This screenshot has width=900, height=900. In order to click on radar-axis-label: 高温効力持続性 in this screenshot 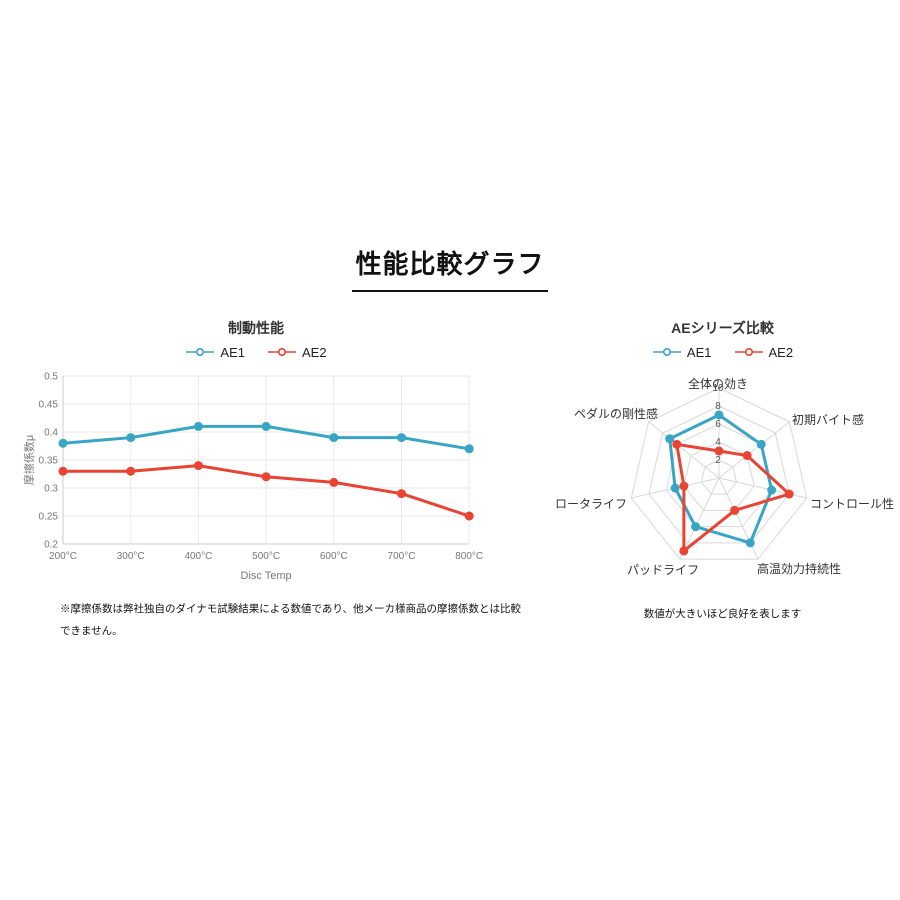, I will do `click(799, 568)`.